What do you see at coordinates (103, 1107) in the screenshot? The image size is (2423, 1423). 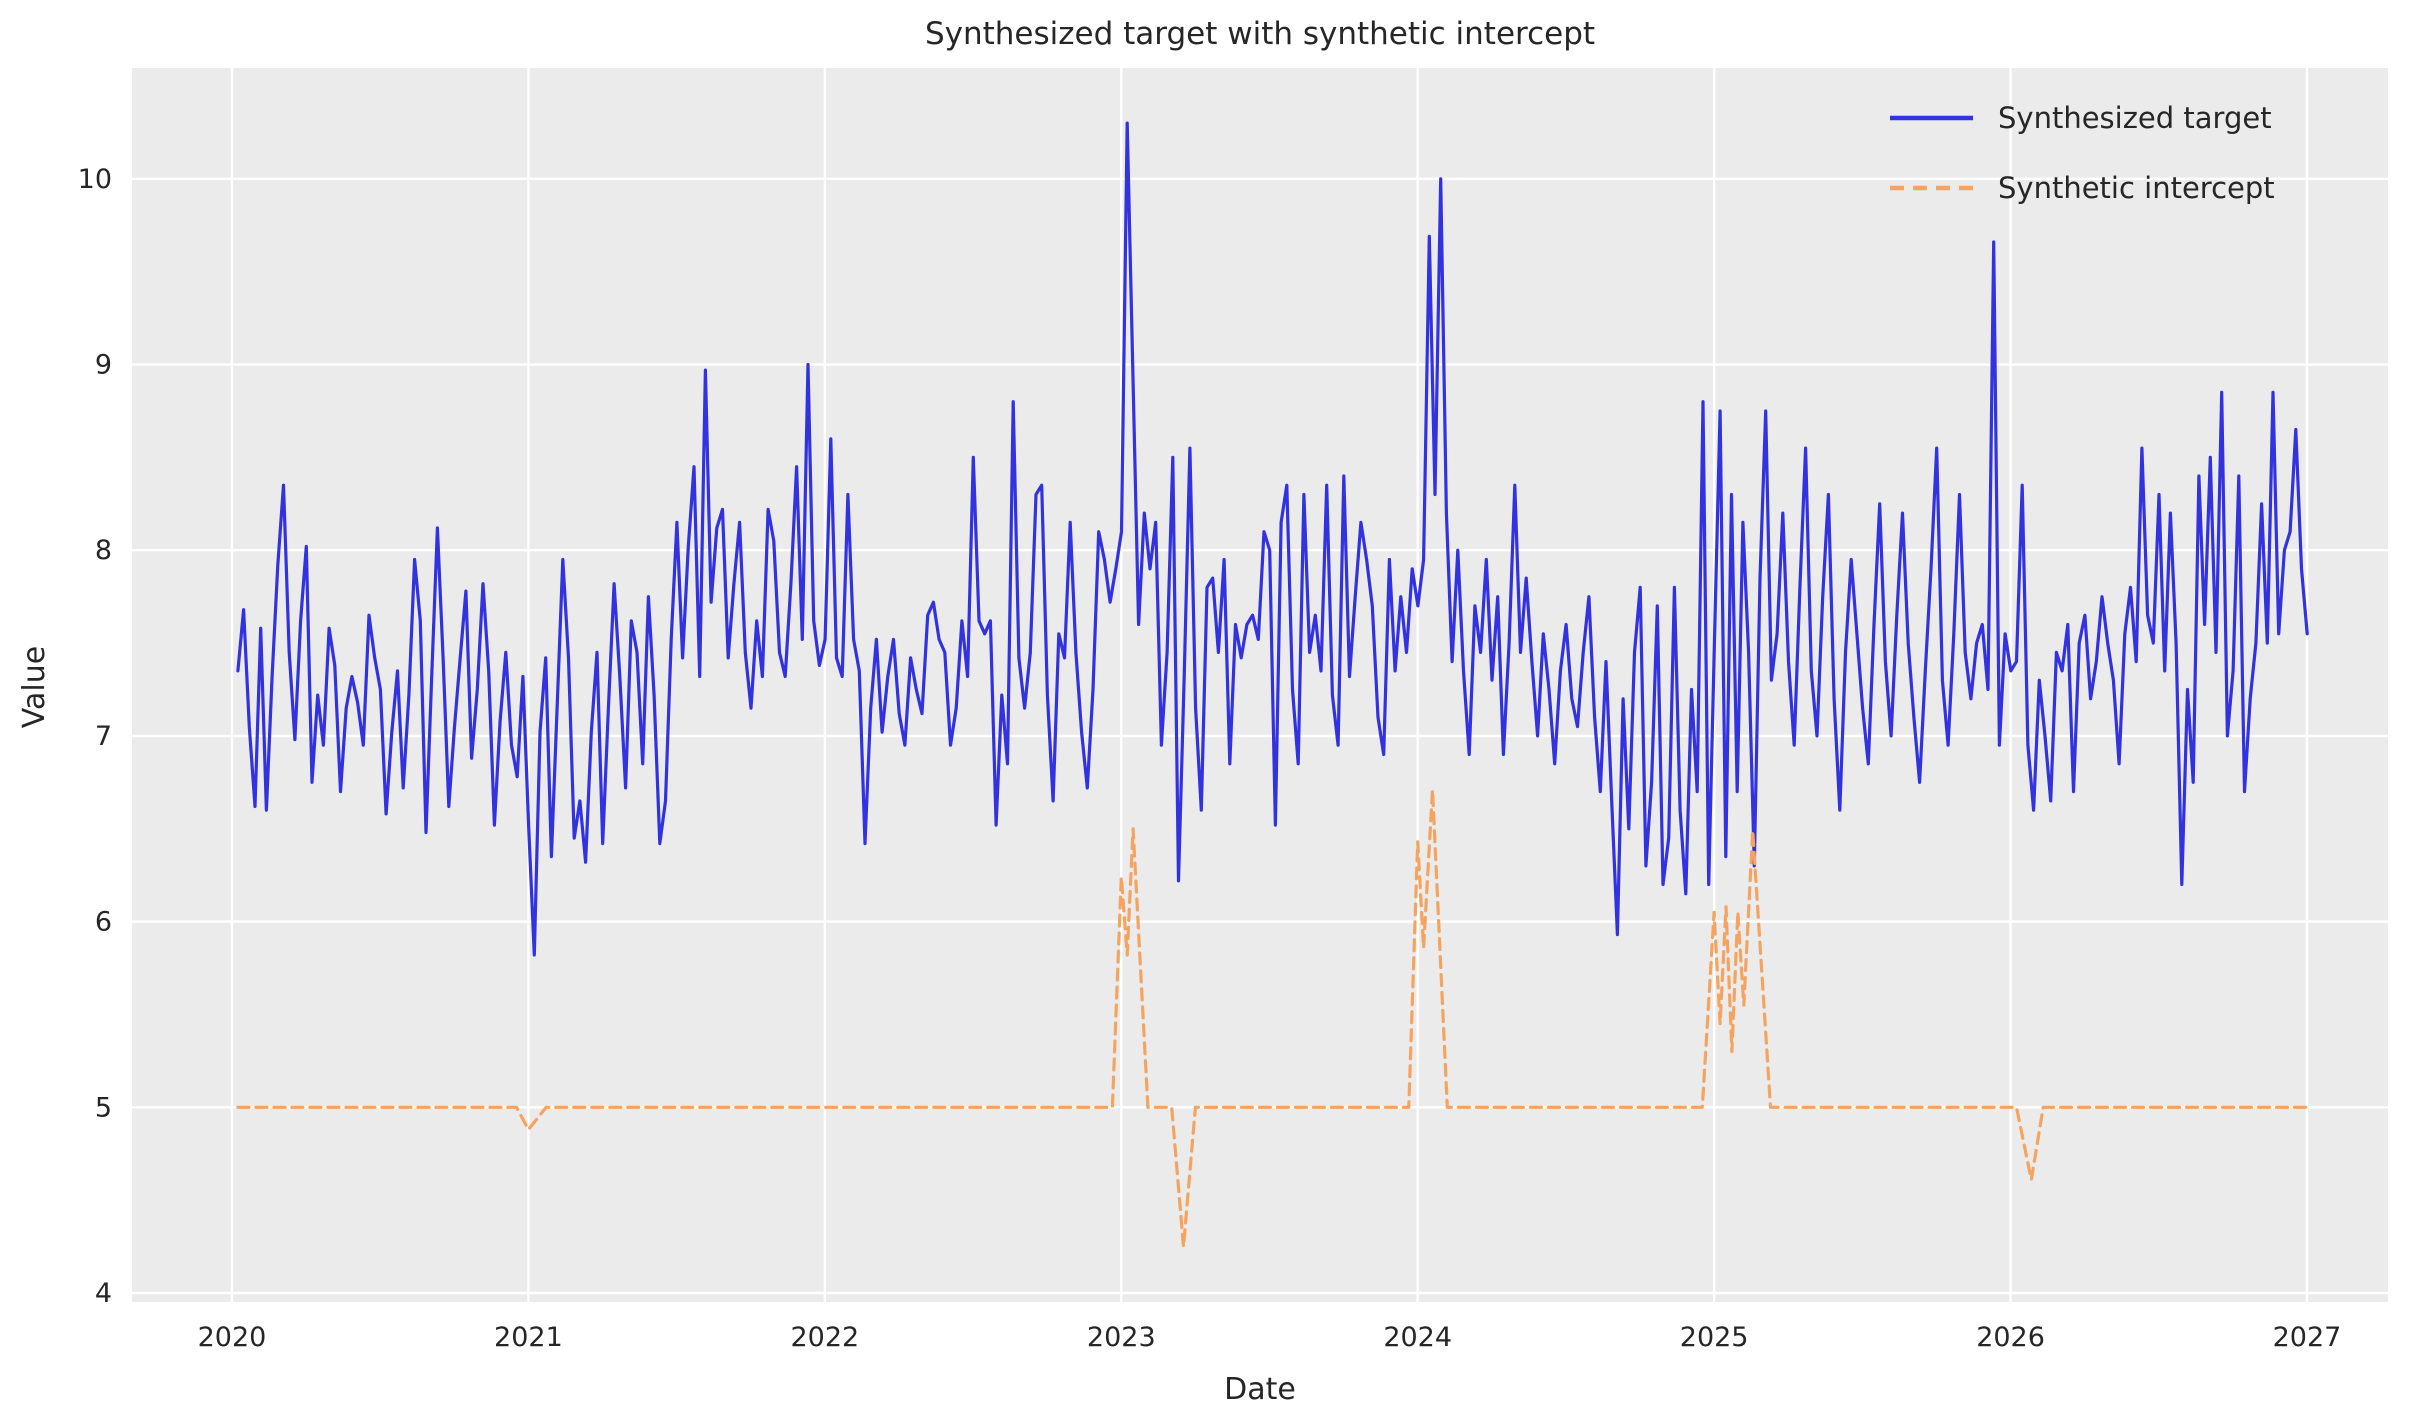 I see `y-tick-label: 5` at bounding box center [103, 1107].